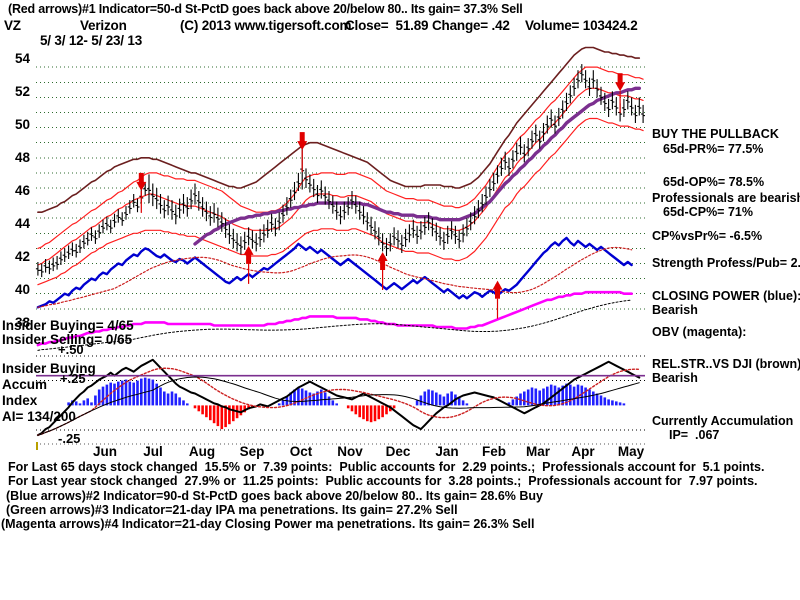  What do you see at coordinates (583, 451) in the screenshot?
I see `x-axis-month-label: Apr` at bounding box center [583, 451].